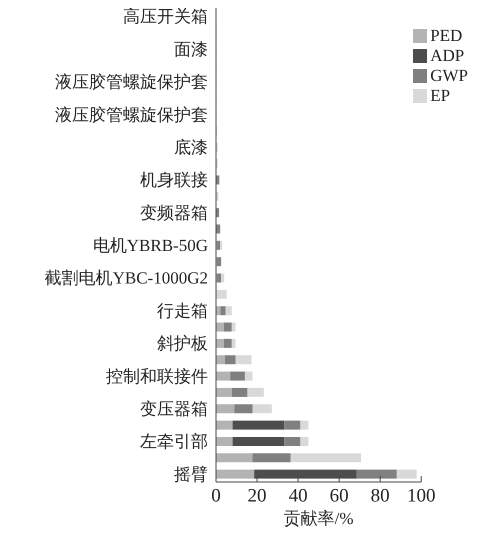 Image resolution: width=495 pixels, height=537 pixels. Describe the element at coordinates (126, 278) in the screenshot. I see `y-tick-label: 截割电机YBC-1000G2` at that location.